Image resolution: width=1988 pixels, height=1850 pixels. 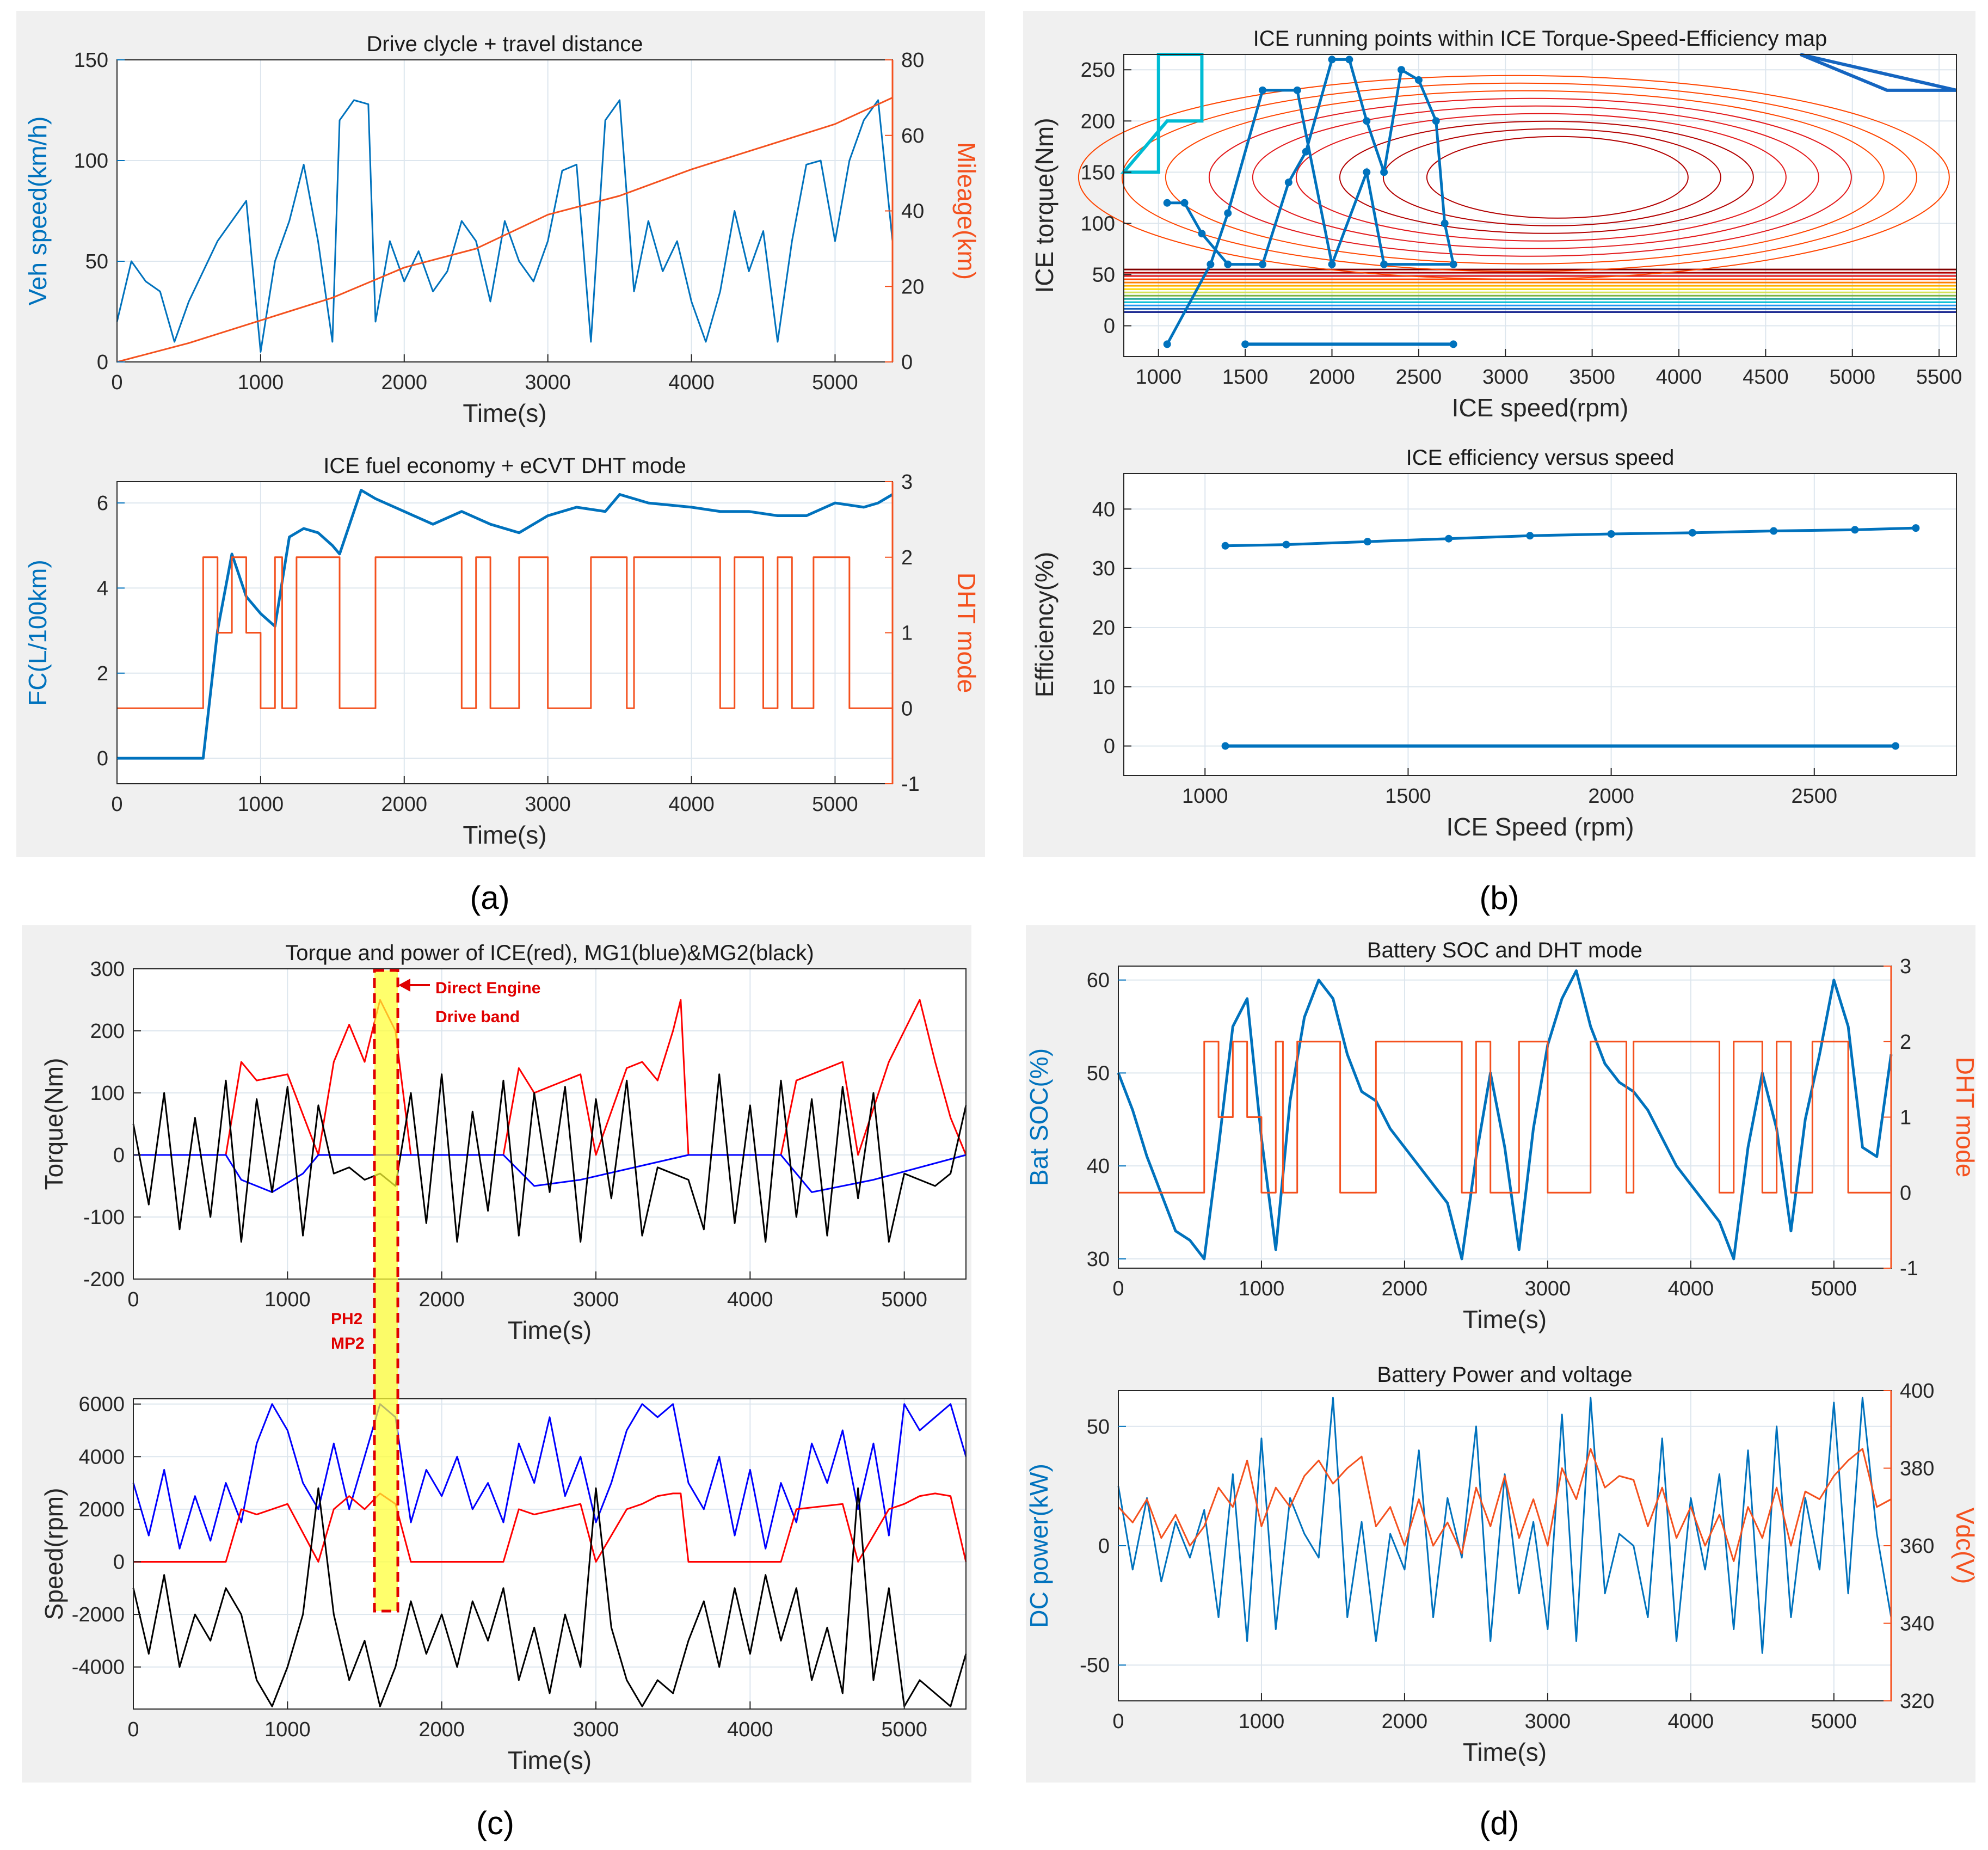 I want to click on y-right-tick-label: 60, so click(x=913, y=136).